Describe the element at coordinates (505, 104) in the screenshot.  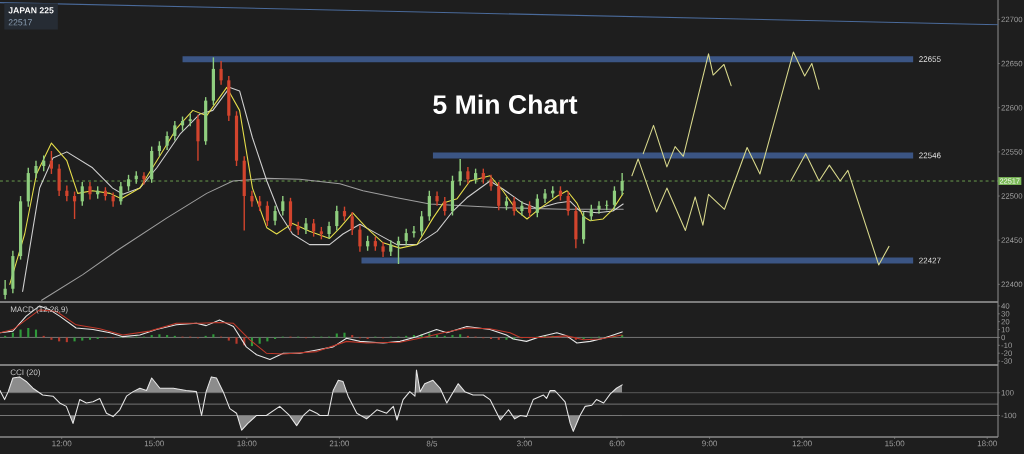
I see `text: 5 Min Chart` at that location.